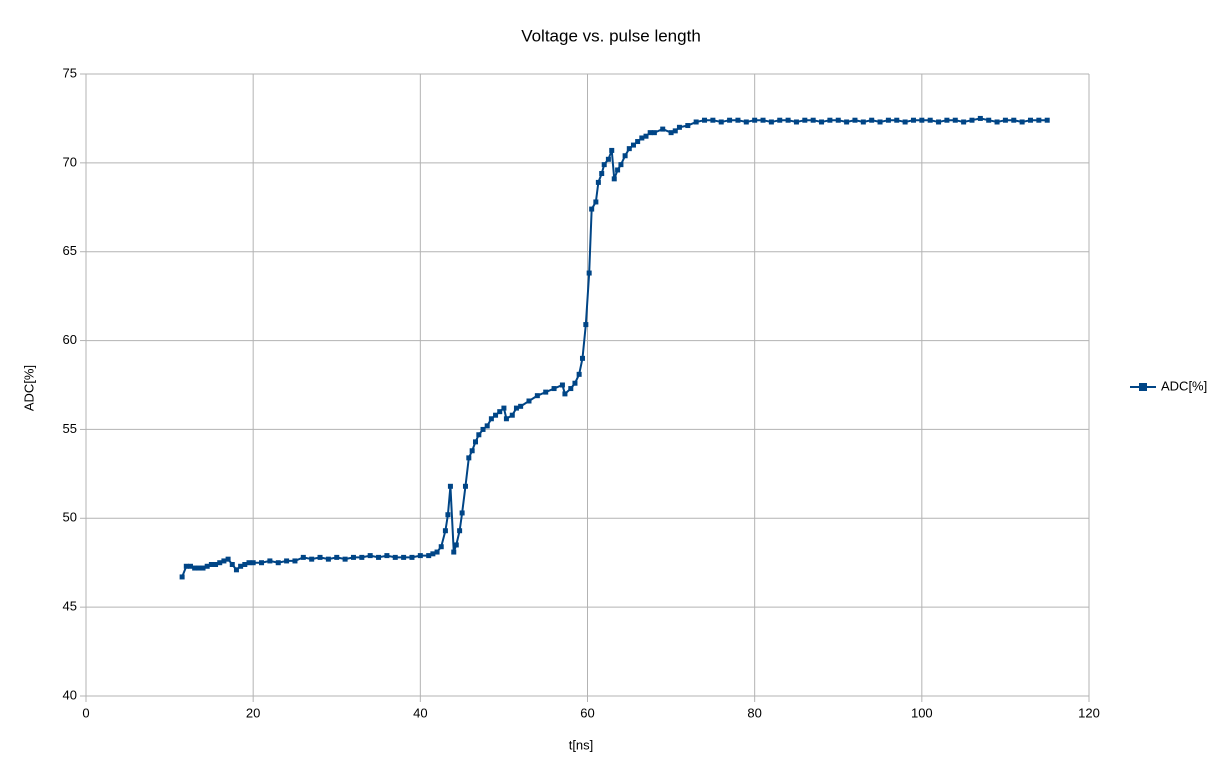 The height and width of the screenshot is (773, 1222). Describe the element at coordinates (70, 606) in the screenshot. I see `y-tick-label: 45` at that location.